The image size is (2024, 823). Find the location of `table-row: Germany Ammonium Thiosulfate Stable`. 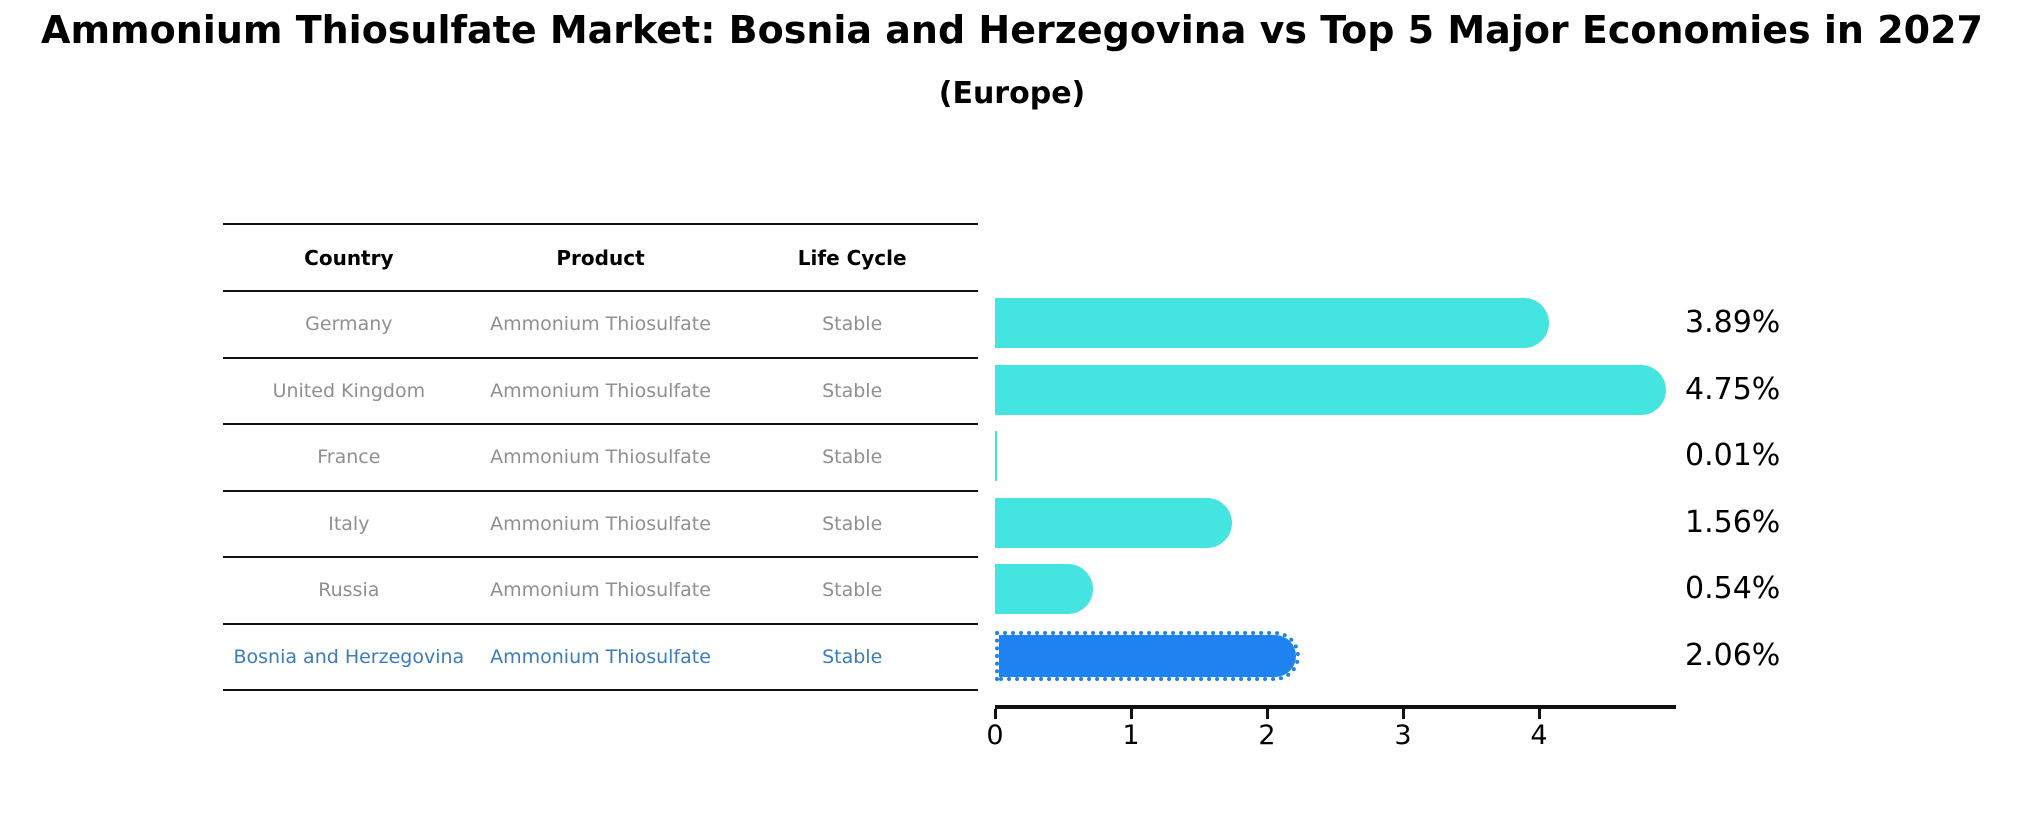

table-row: Germany Ammonium Thiosulfate Stable is located at coordinates (600, 325).